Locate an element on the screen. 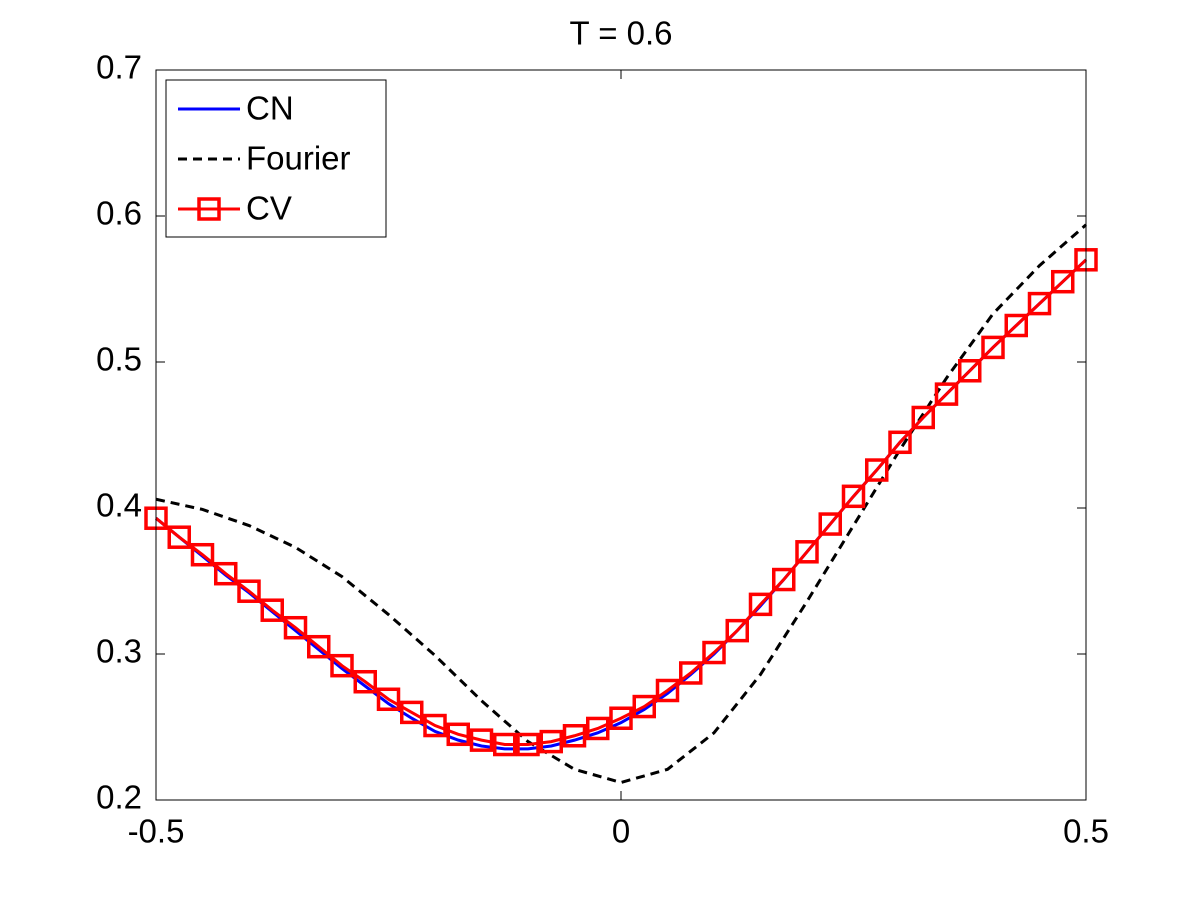 This screenshot has height=900, width=1200. x-tick-label: 0.5 is located at coordinates (1086, 831).